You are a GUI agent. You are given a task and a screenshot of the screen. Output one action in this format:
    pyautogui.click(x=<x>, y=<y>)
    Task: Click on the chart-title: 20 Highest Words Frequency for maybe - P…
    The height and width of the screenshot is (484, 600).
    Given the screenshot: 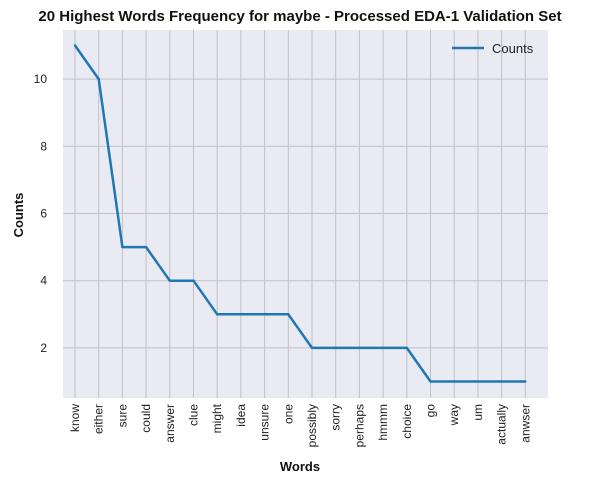 What is the action you would take?
    pyautogui.click(x=300, y=16)
    